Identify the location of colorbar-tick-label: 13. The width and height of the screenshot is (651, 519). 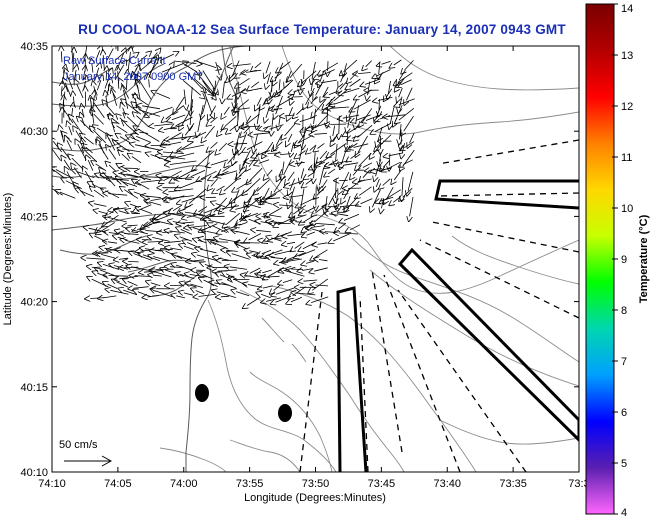
(627, 56).